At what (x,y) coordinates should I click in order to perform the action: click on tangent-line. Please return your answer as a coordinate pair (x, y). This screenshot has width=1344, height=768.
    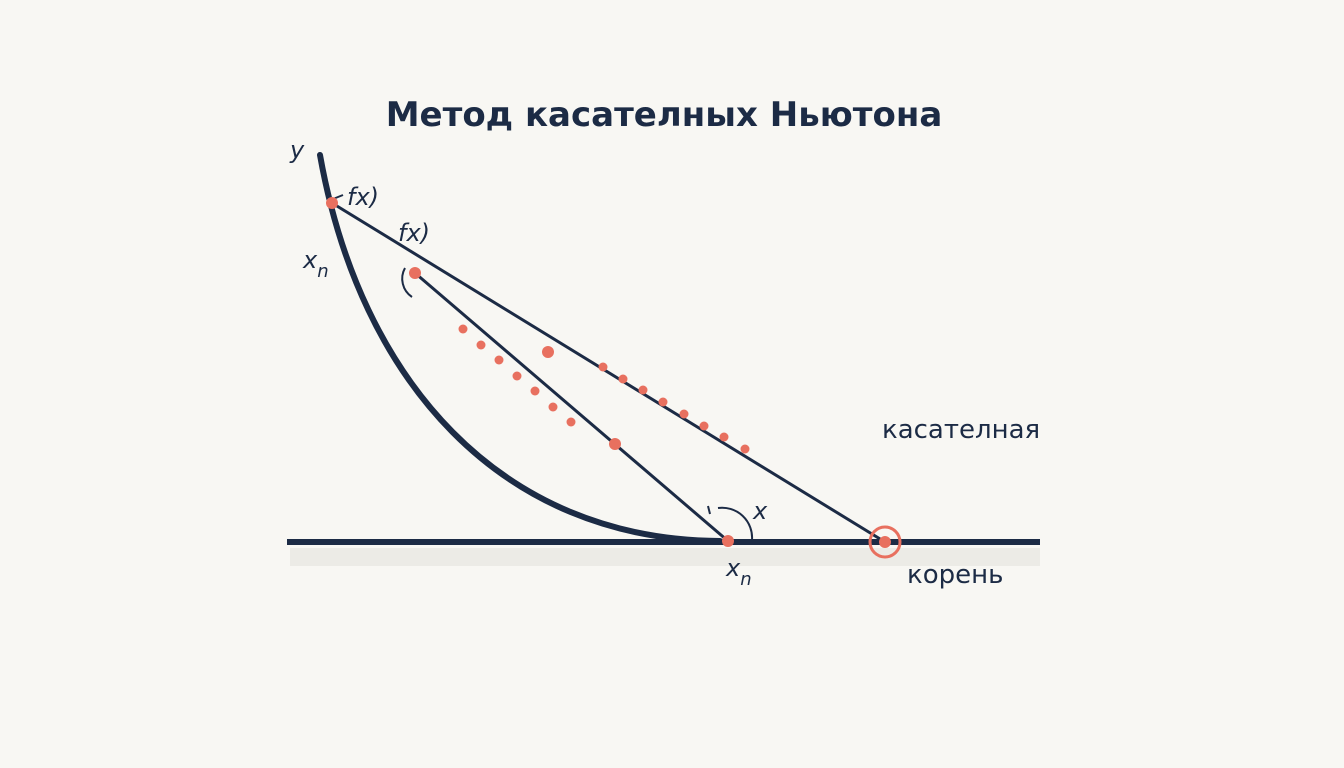
    Looking at the image, I should click on (571, 407).